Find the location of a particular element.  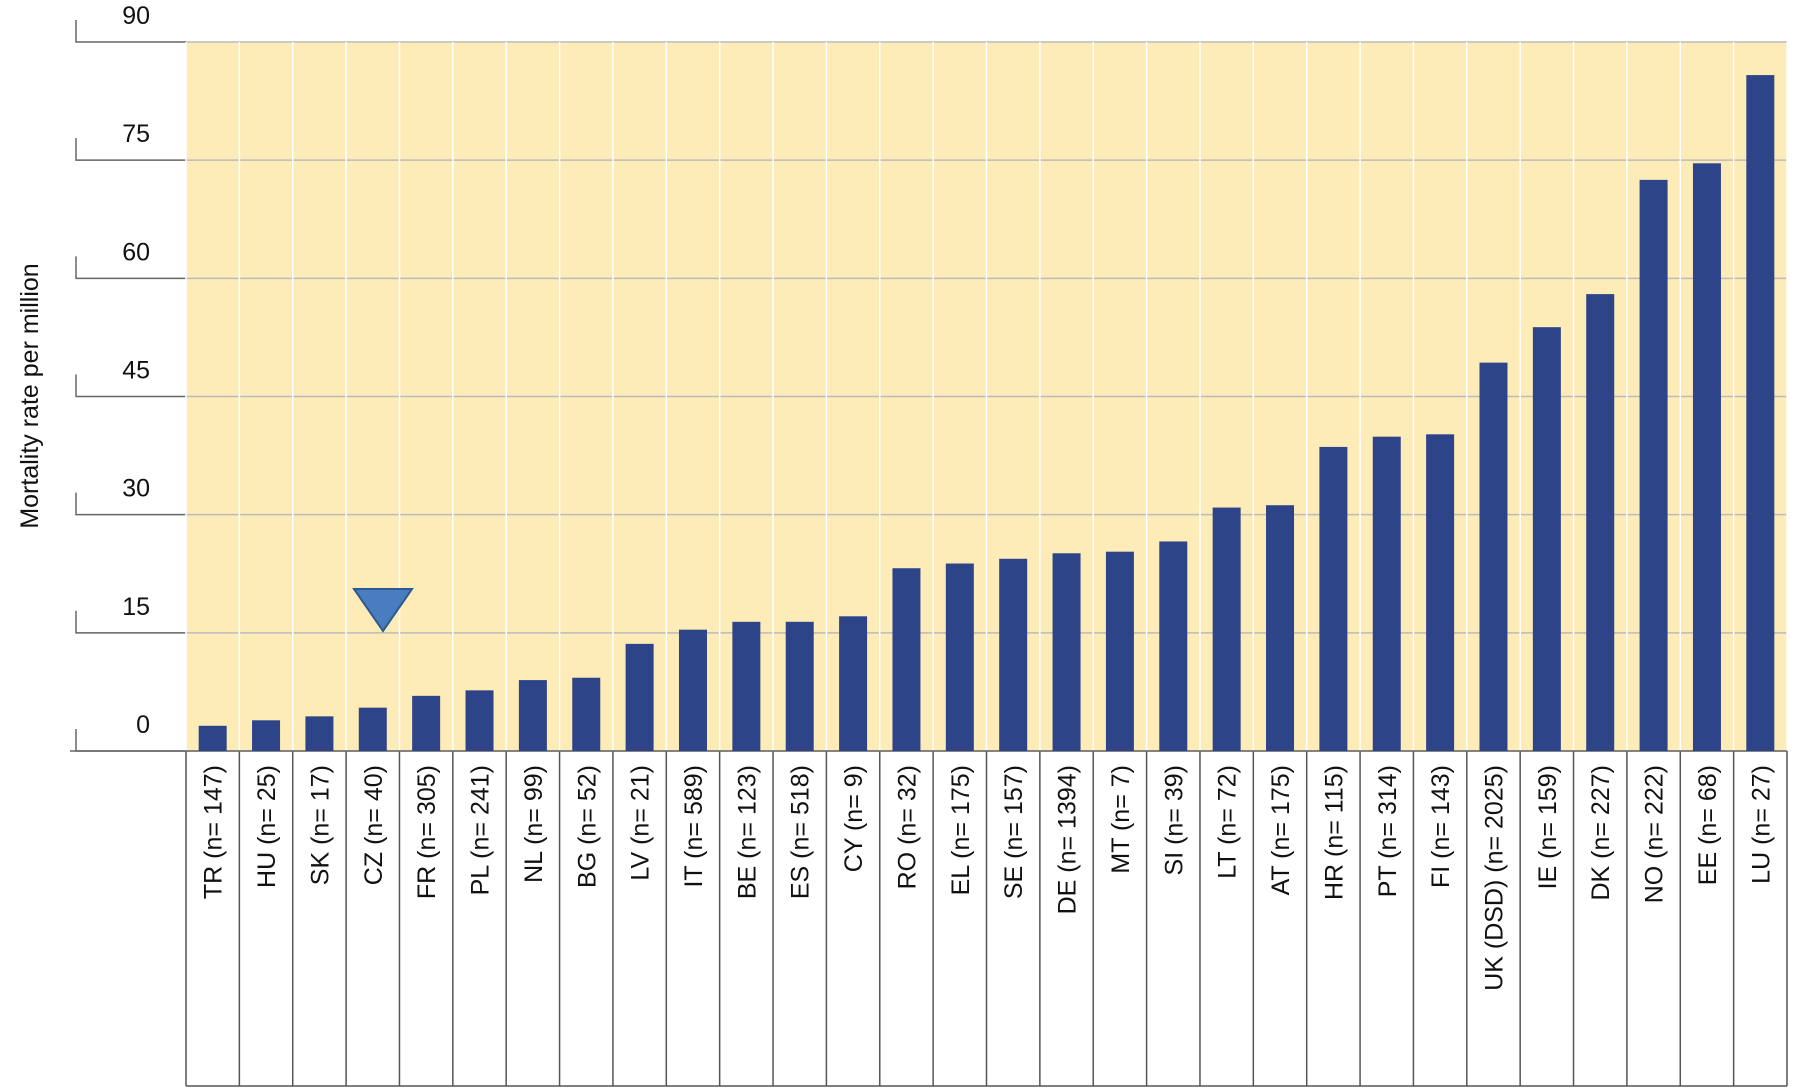

y-tick-label: 0 is located at coordinates (143, 725).